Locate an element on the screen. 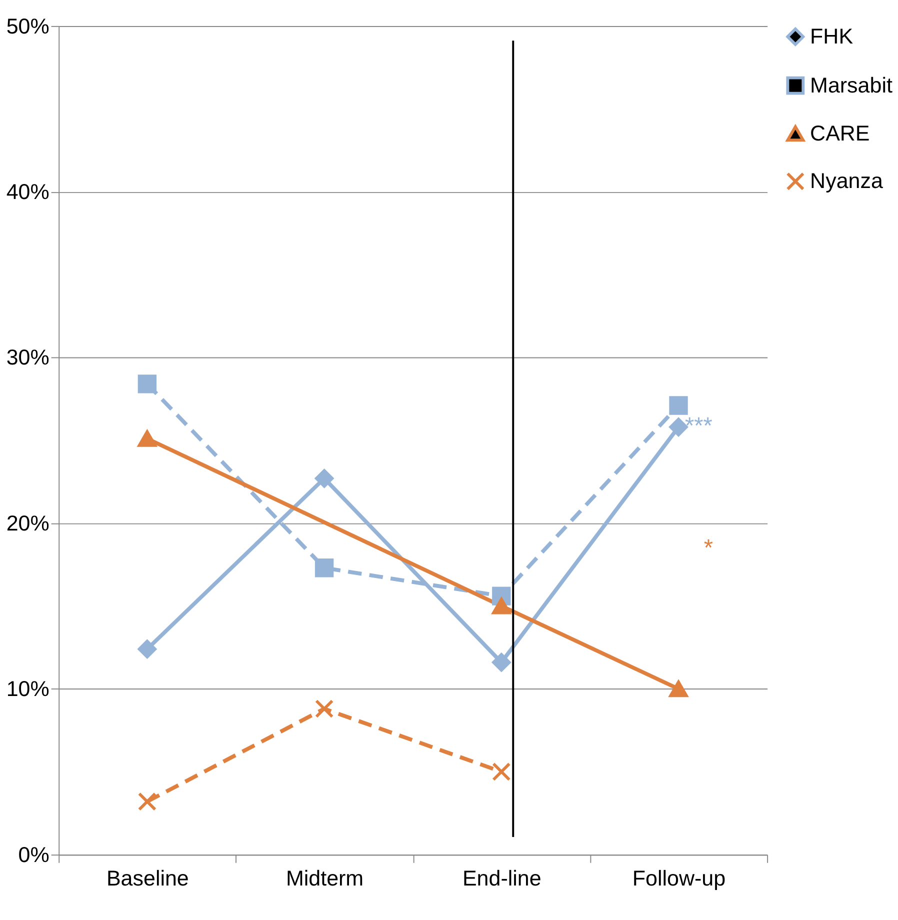 This screenshot has width=898, height=920. y-tick-label: 30% is located at coordinates (28, 358).